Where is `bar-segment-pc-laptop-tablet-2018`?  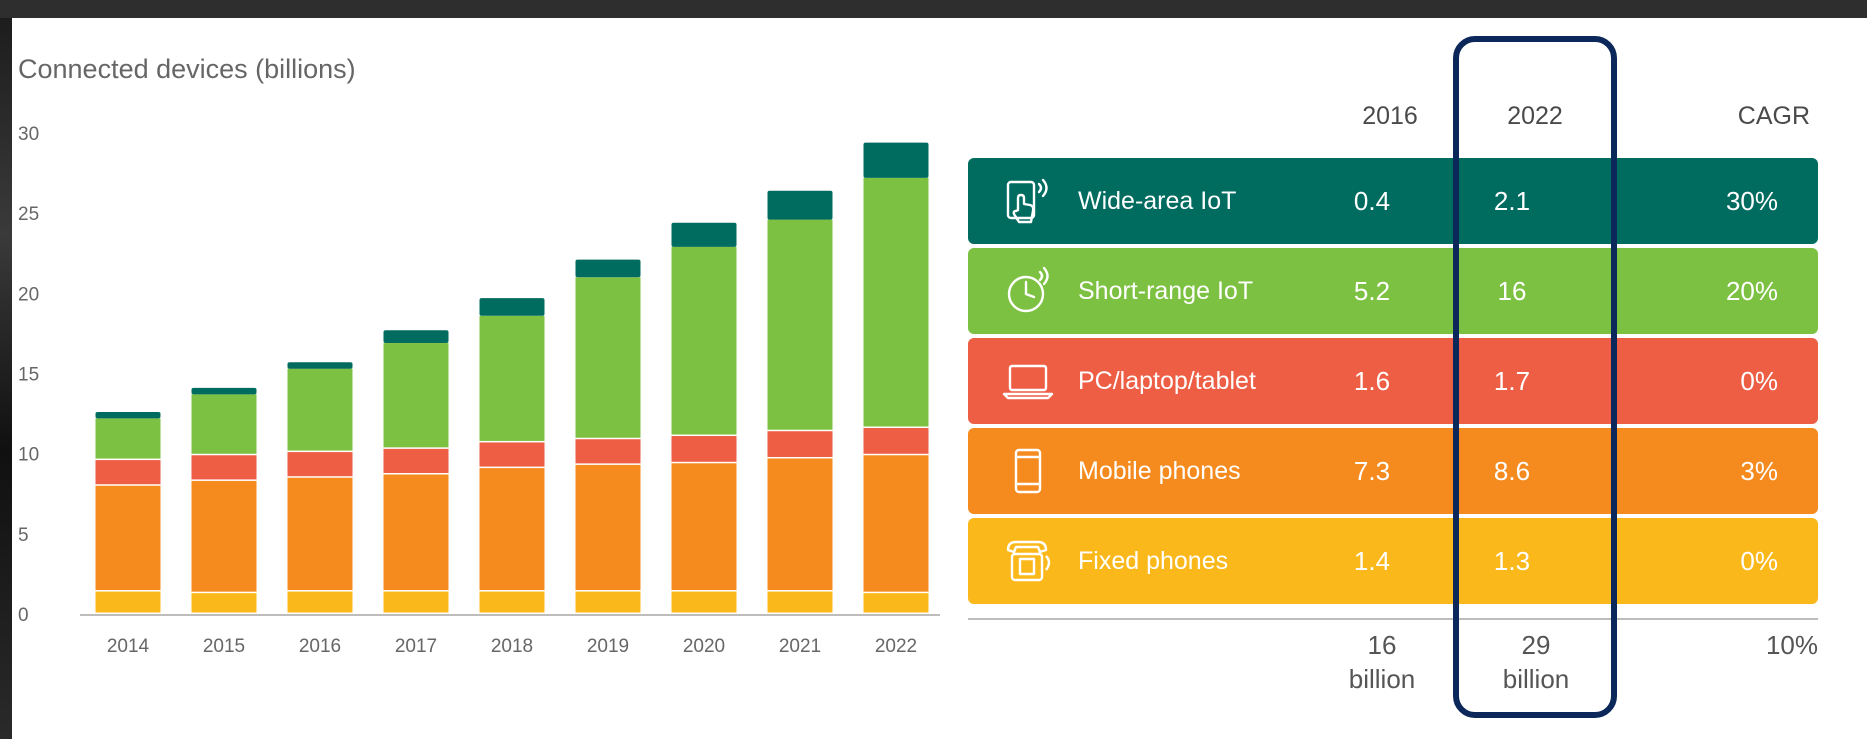 bar-segment-pc-laptop-tablet-2018 is located at coordinates (512, 454).